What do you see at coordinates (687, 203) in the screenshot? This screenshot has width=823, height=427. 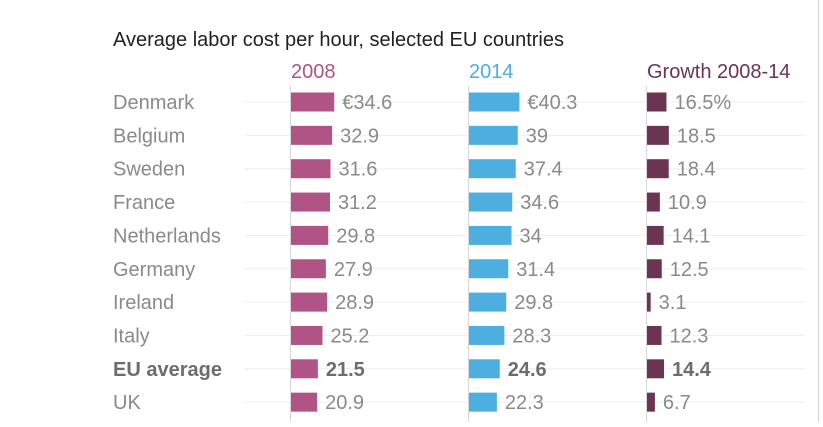 I see `value-label-2: 10.9` at bounding box center [687, 203].